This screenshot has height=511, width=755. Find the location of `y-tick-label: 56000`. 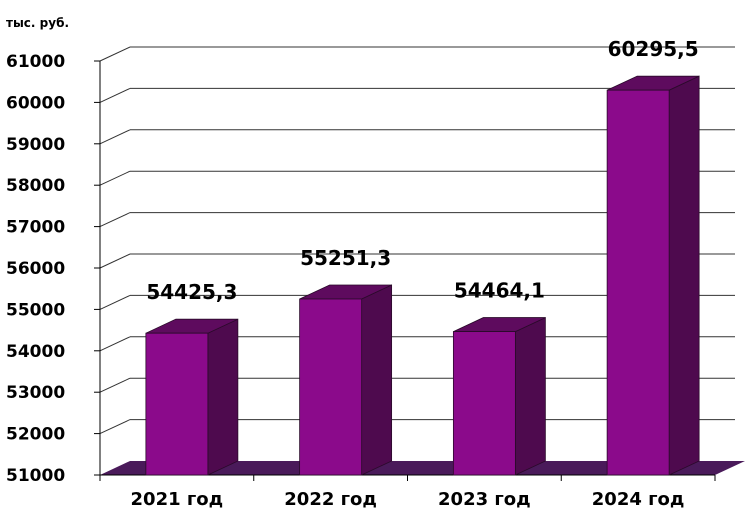

y-tick-label: 56000 is located at coordinates (35, 269).